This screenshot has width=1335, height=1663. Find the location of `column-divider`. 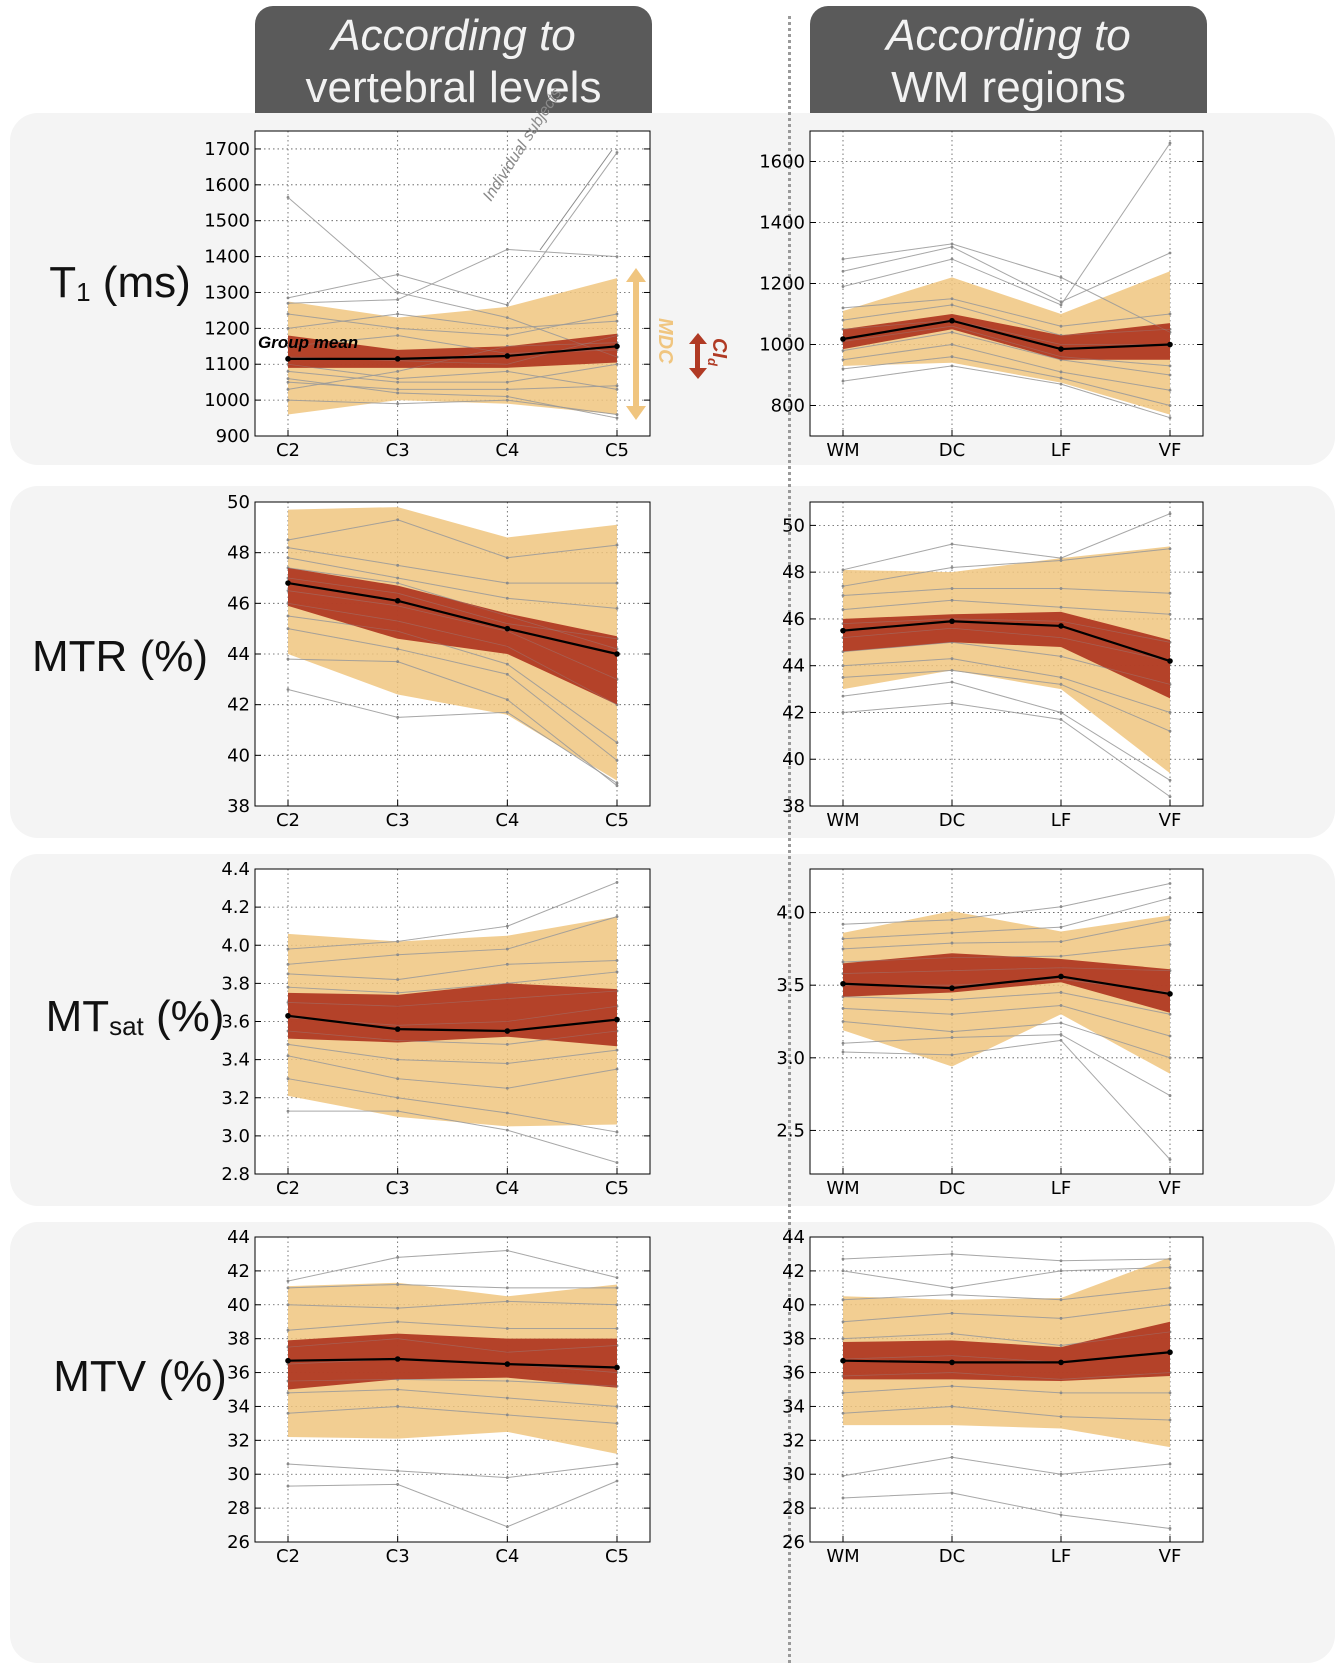

column-divider is located at coordinates (789, 839).